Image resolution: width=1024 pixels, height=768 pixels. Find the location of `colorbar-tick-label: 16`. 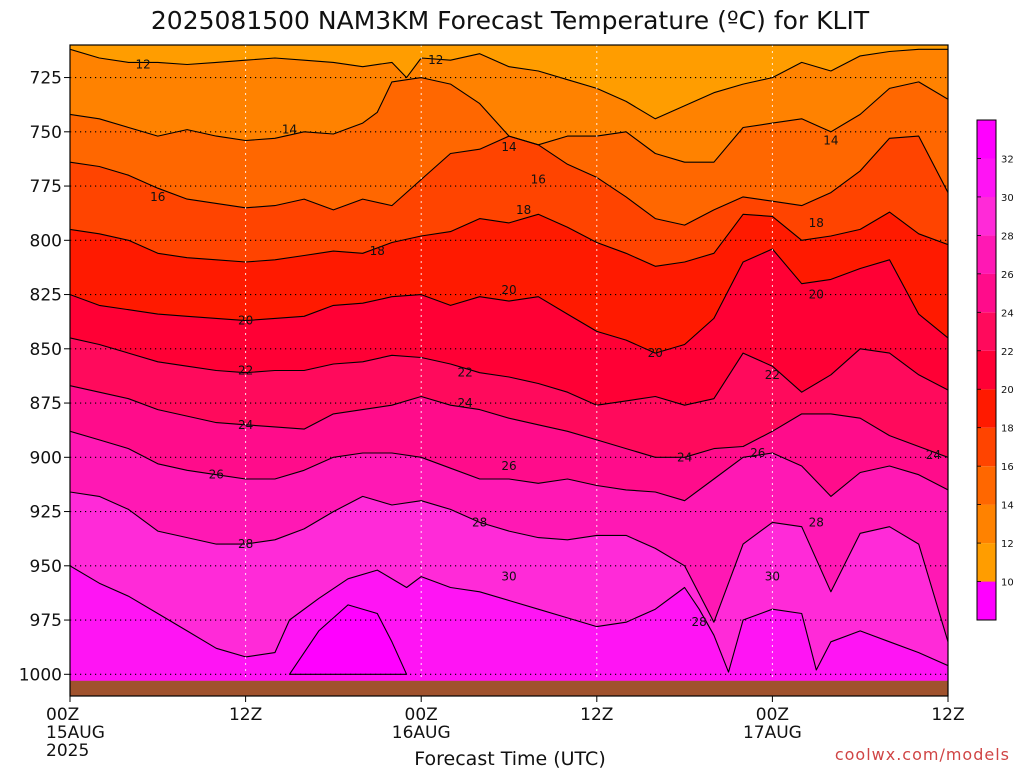

colorbar-tick-label: 16 is located at coordinates (1007, 467).